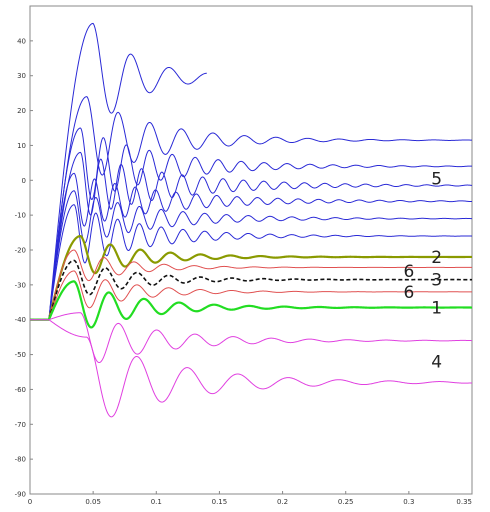 The width and height of the screenshot is (490, 512). What do you see at coordinates (20, 355) in the screenshot?
I see `y-tick-label: -50` at bounding box center [20, 355].